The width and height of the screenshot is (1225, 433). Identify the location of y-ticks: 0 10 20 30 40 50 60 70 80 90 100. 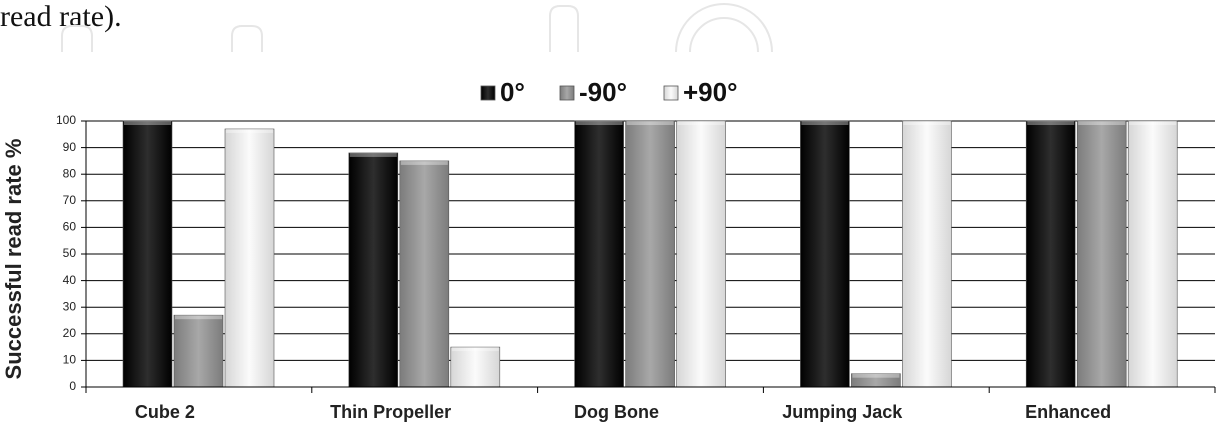
(71, 253).